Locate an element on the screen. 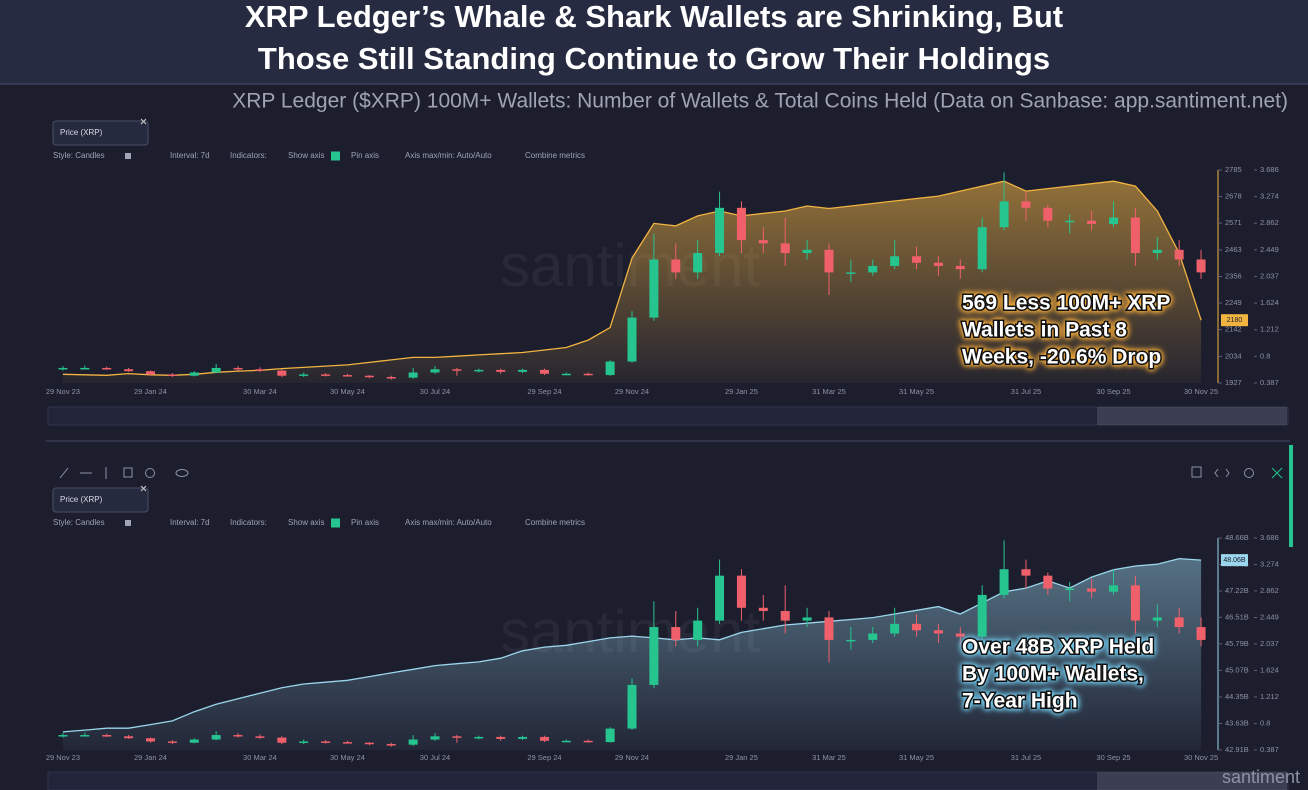  x-tick-label: 31 Jul 25 is located at coordinates (1026, 757).